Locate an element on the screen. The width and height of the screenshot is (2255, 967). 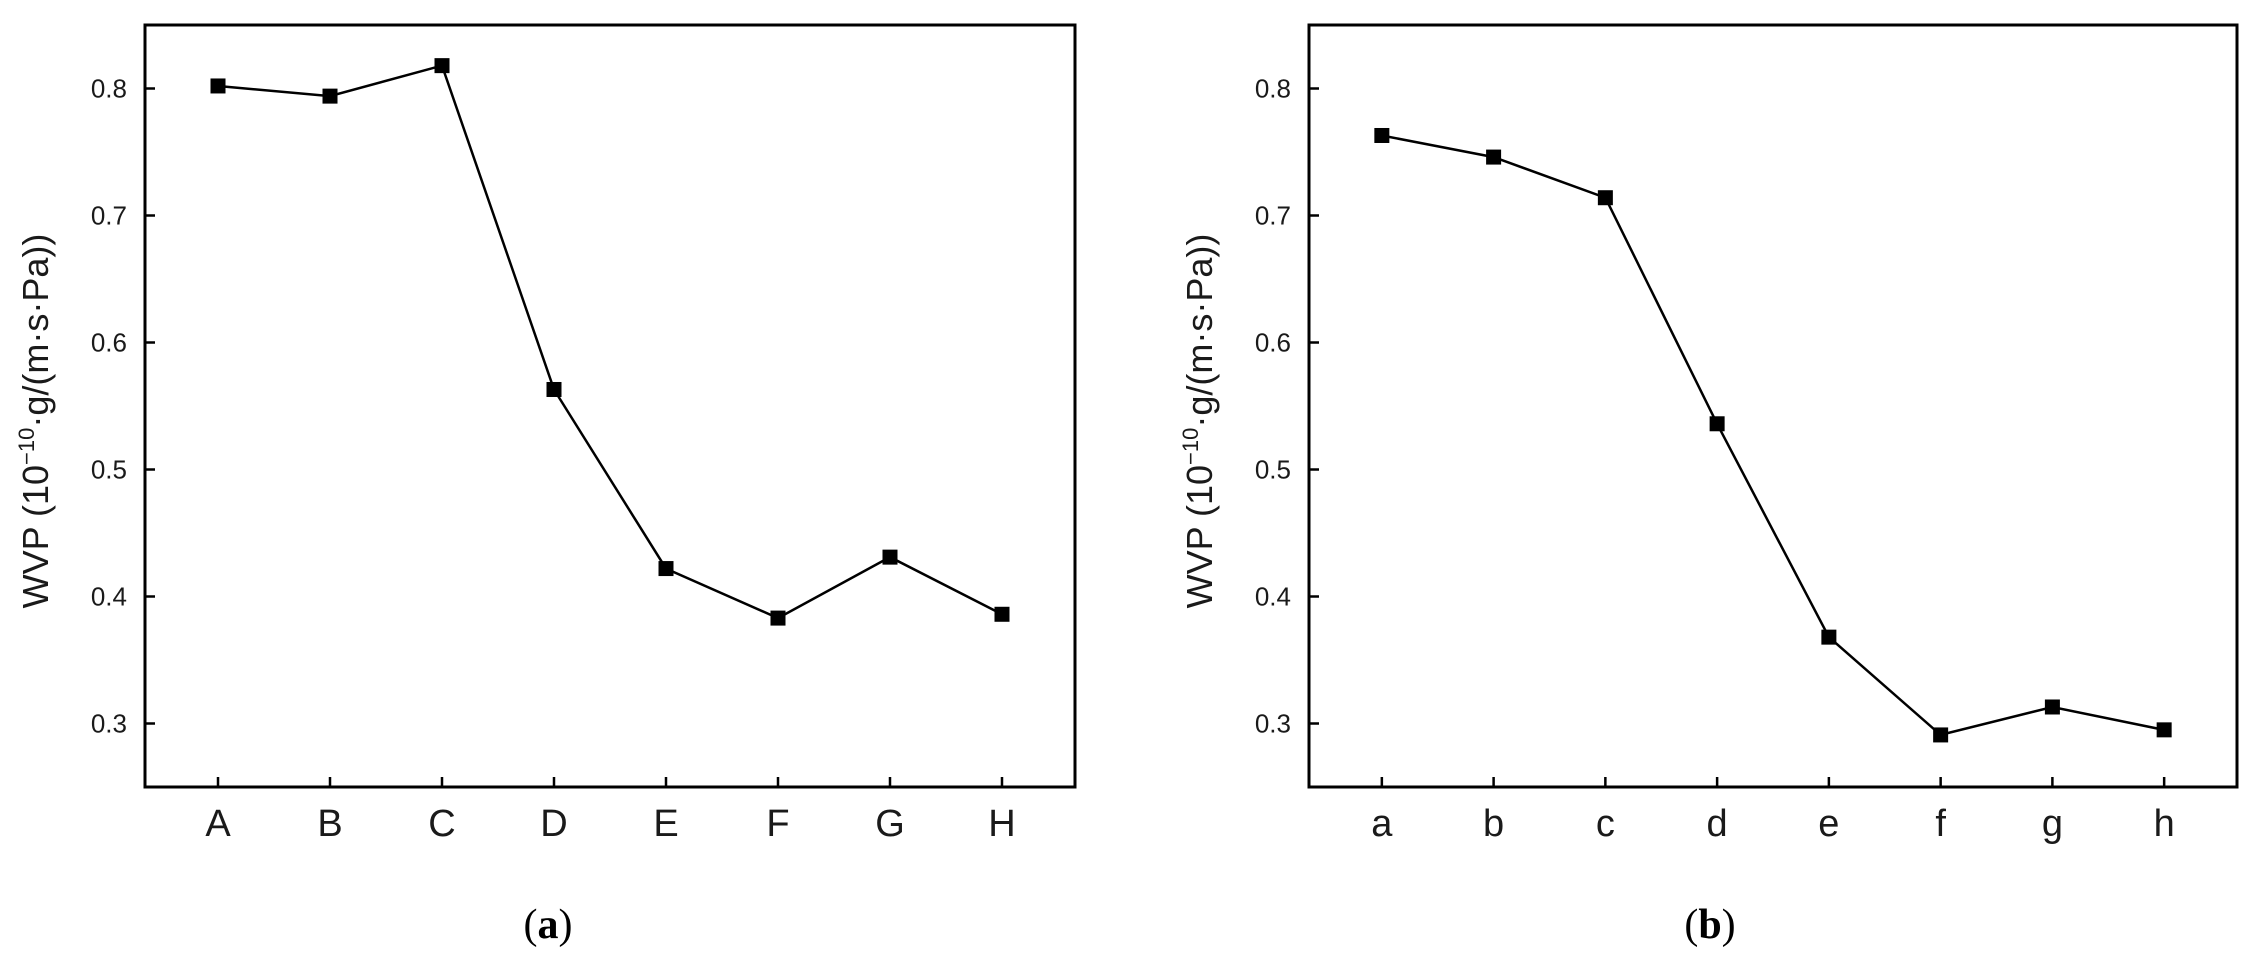
x-tick-label: a is located at coordinates (1382, 824).